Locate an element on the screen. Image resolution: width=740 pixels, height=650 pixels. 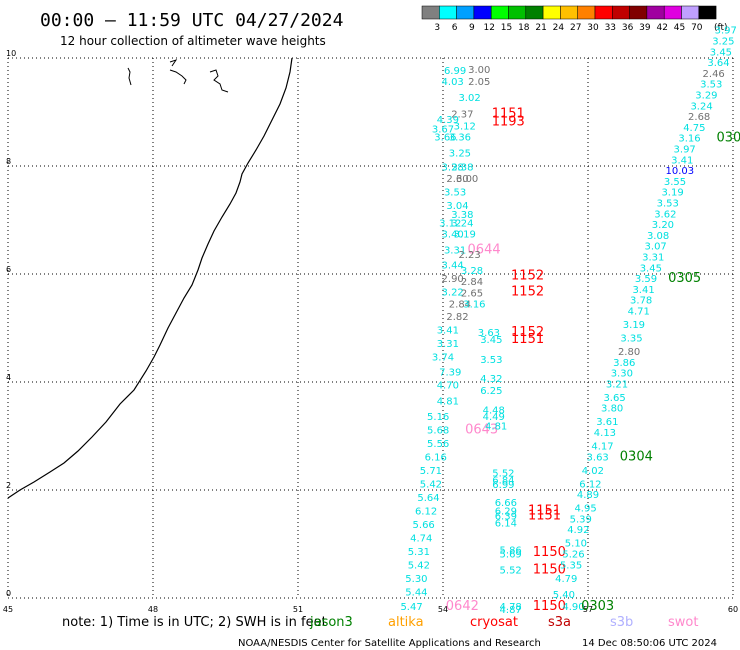
legend-label: 24 is located at coordinates (559, 28).